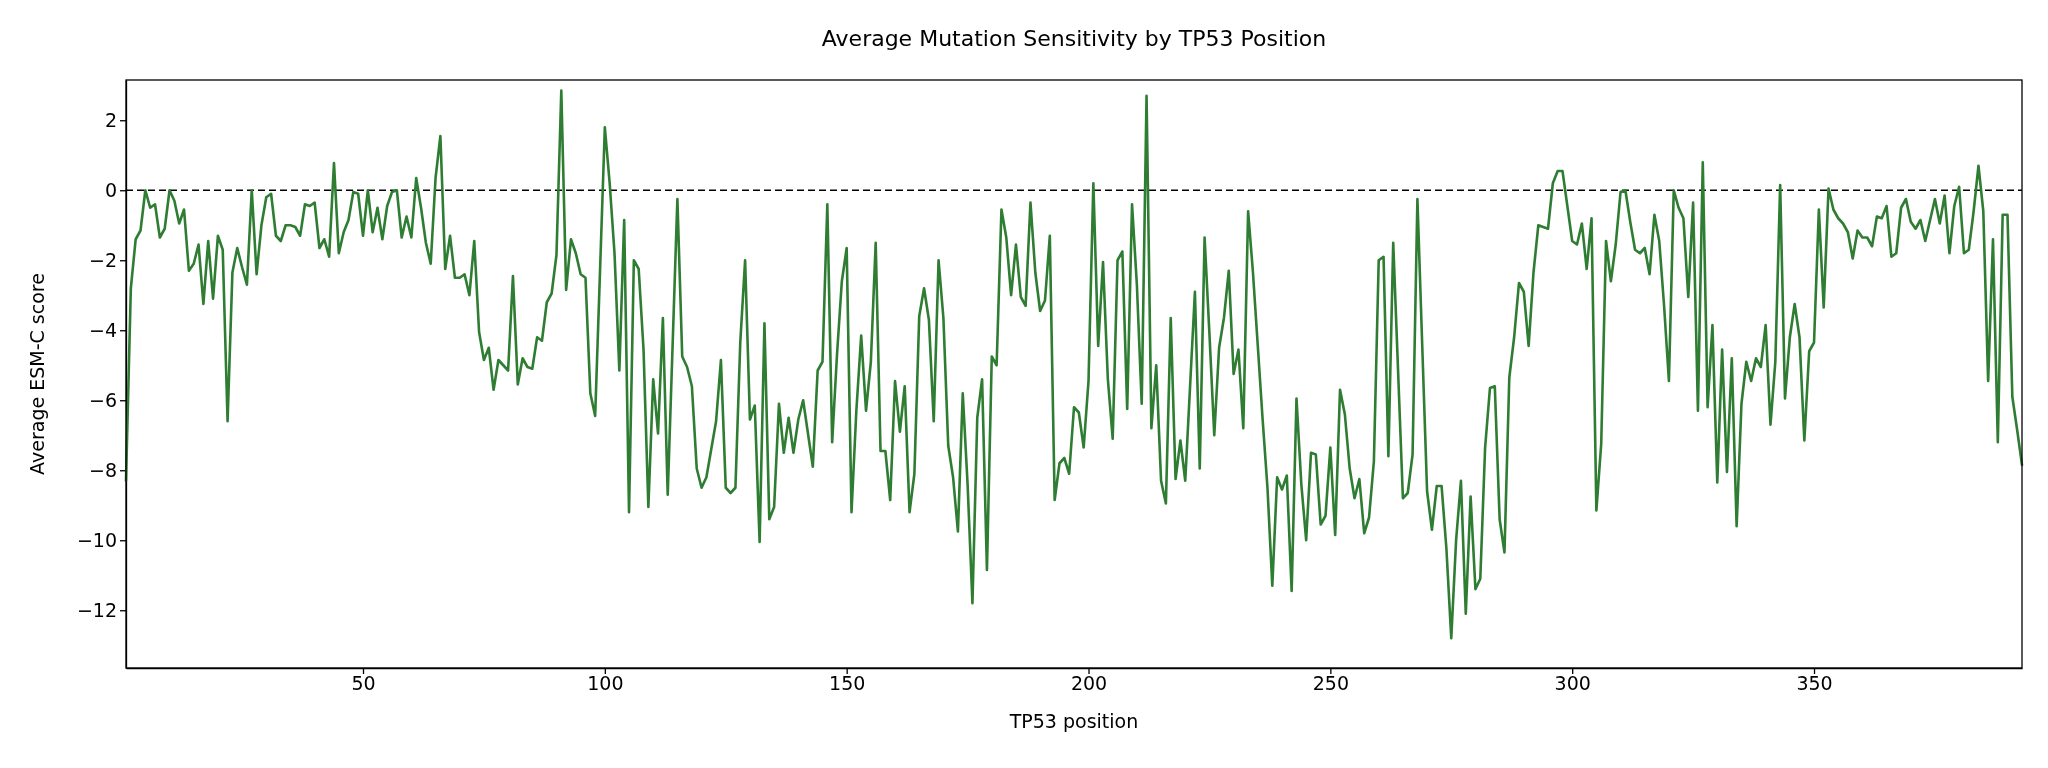 The height and width of the screenshot is (768, 2048). I want to click on chart-title: Average Mutation Sensitivity by TP53 Position, so click(1074, 38).